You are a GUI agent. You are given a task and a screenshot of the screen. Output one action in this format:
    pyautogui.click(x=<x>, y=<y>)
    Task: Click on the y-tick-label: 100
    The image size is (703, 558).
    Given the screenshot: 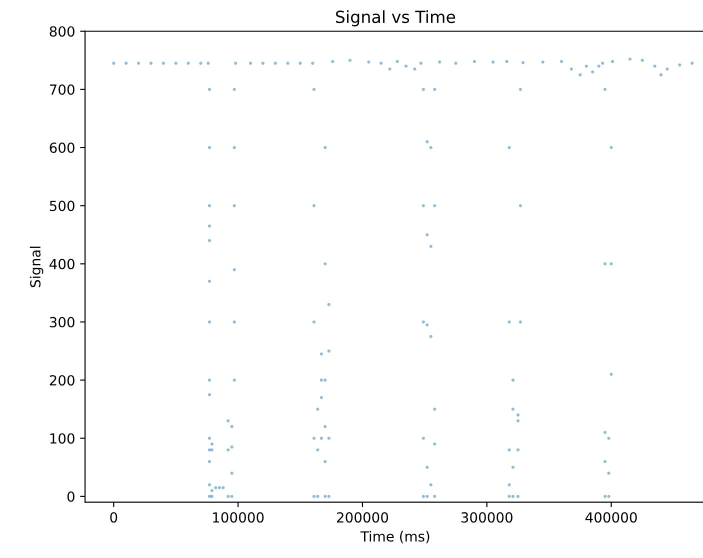 What is the action you would take?
    pyautogui.click(x=62, y=438)
    